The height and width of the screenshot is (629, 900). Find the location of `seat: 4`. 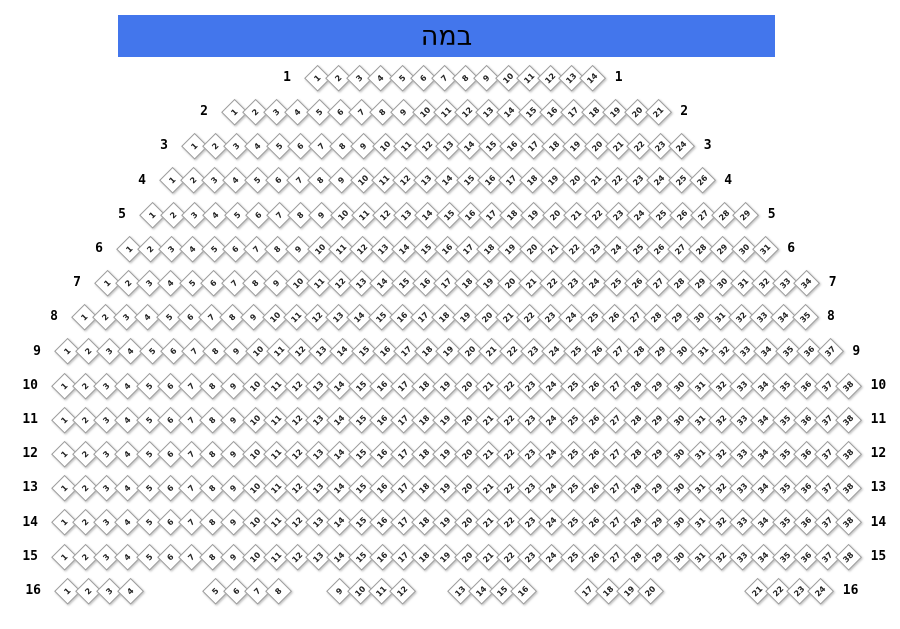

seat: 4 is located at coordinates (130, 591).